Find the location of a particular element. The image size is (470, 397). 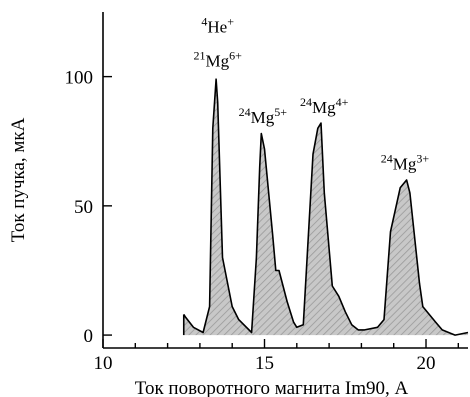

x-tick-label: 15 is located at coordinates (264, 363).